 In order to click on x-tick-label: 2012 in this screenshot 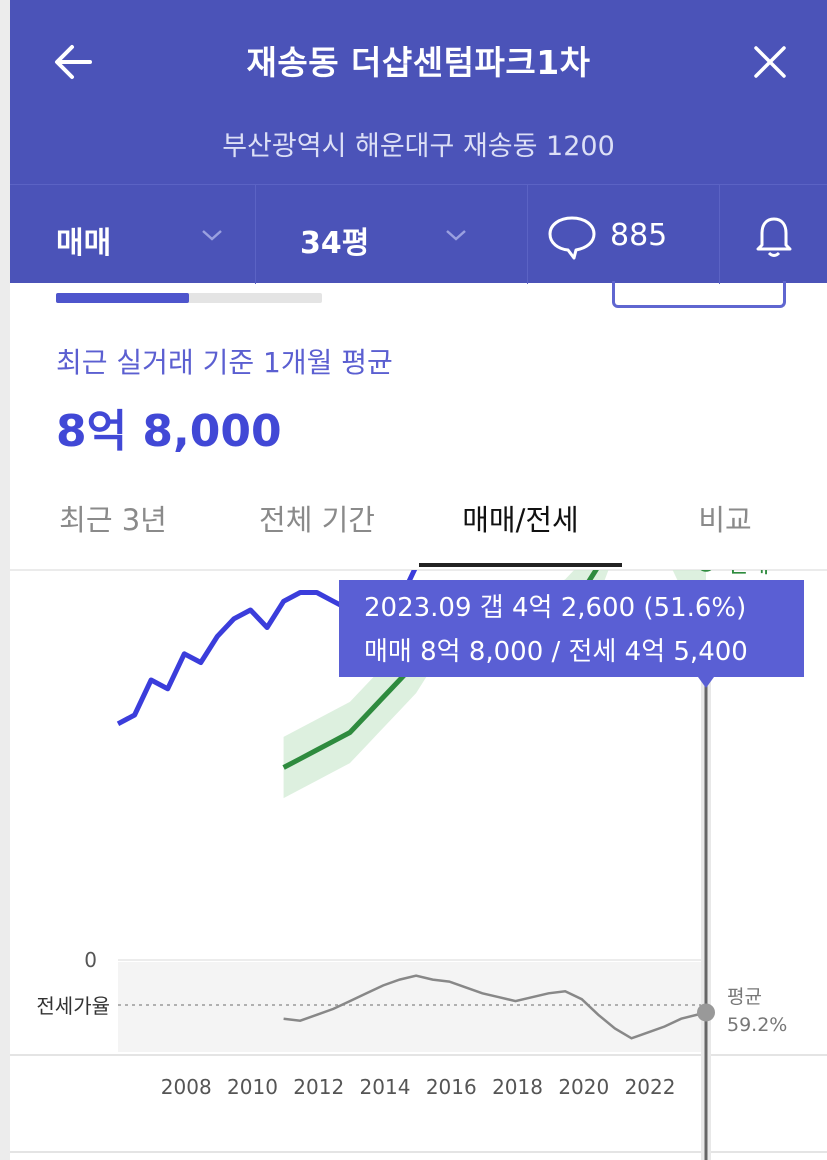, I will do `click(318, 1087)`.